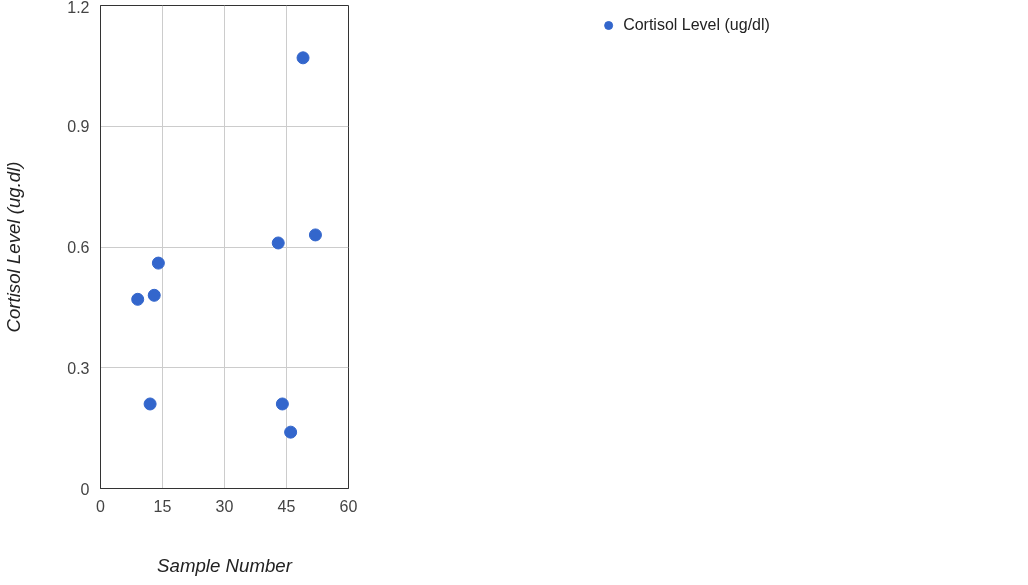 The image size is (1028, 585). I want to click on x-tick-label: 60, so click(348, 506).